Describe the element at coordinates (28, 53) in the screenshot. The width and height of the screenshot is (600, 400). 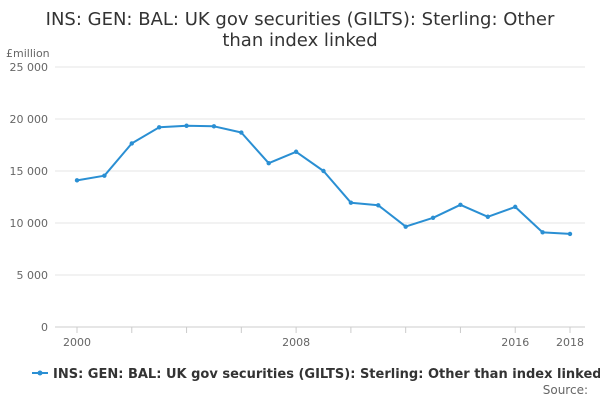
I see `y-unit-label: £million` at that location.